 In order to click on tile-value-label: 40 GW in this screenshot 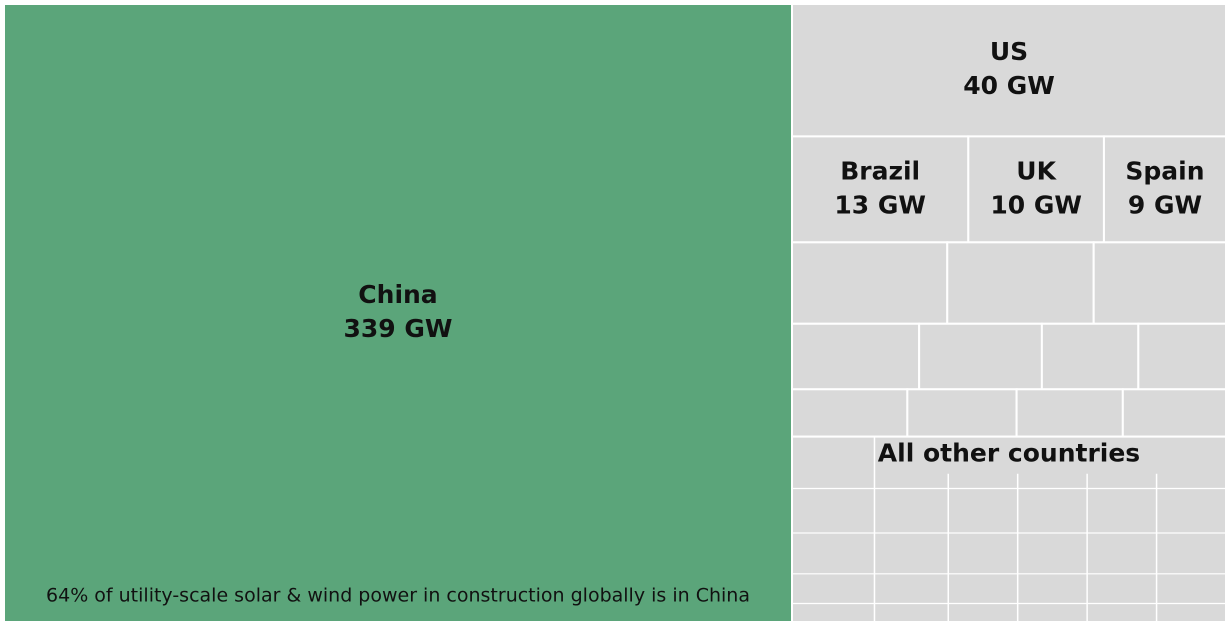, I will do `click(1009, 85)`.